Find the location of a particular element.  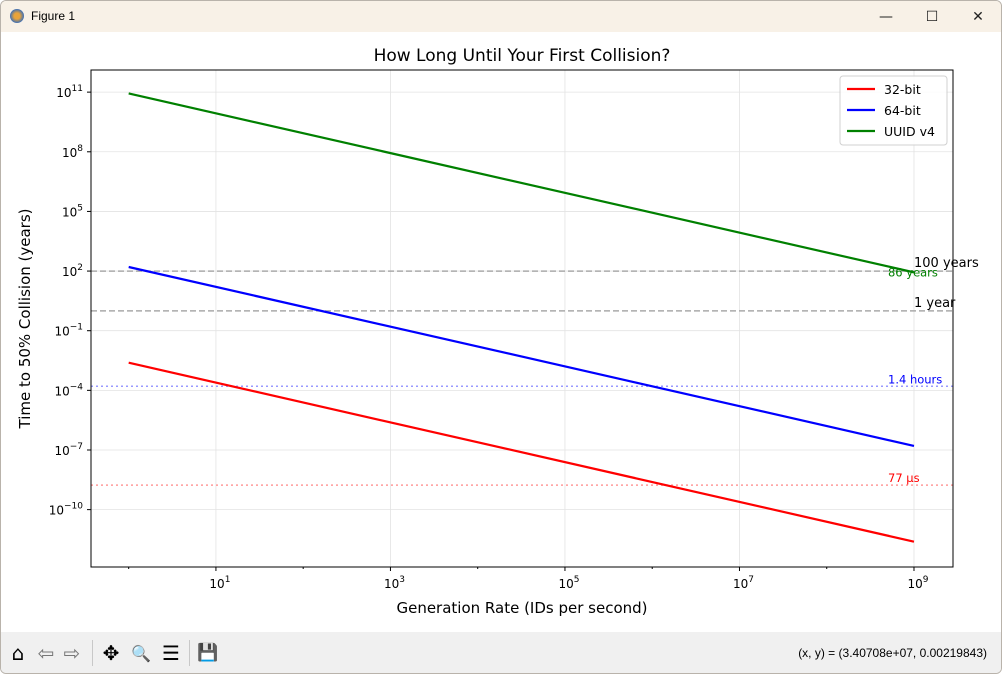

app-icon is located at coordinates (17, 16).